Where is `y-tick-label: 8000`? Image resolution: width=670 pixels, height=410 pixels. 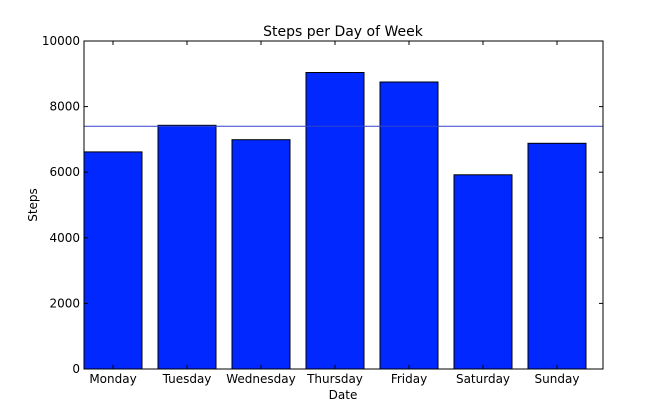
y-tick-label: 8000 is located at coordinates (64, 107).